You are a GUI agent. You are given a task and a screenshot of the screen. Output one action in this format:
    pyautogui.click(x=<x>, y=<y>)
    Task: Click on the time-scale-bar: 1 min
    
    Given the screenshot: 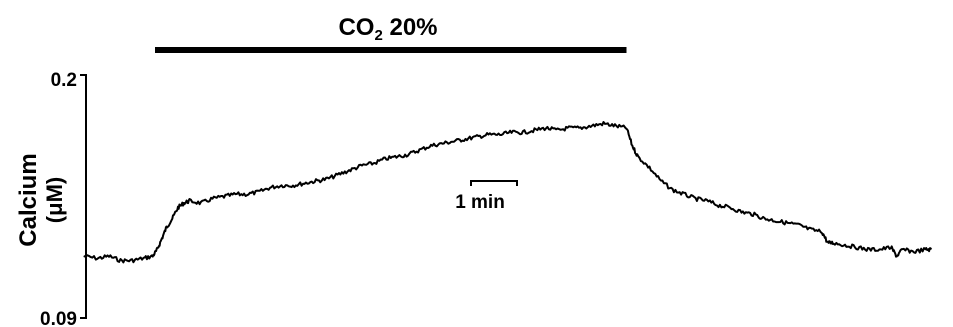 What is the action you would take?
    pyautogui.click(x=486, y=196)
    